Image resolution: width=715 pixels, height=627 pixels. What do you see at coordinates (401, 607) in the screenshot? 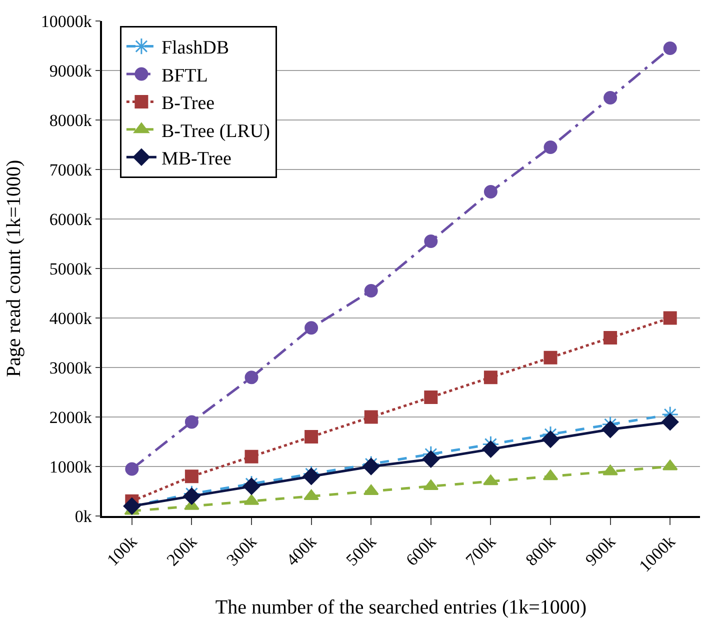
I see `x-axis-title: The number of the searched entries (1k=1000)` at bounding box center [401, 607].